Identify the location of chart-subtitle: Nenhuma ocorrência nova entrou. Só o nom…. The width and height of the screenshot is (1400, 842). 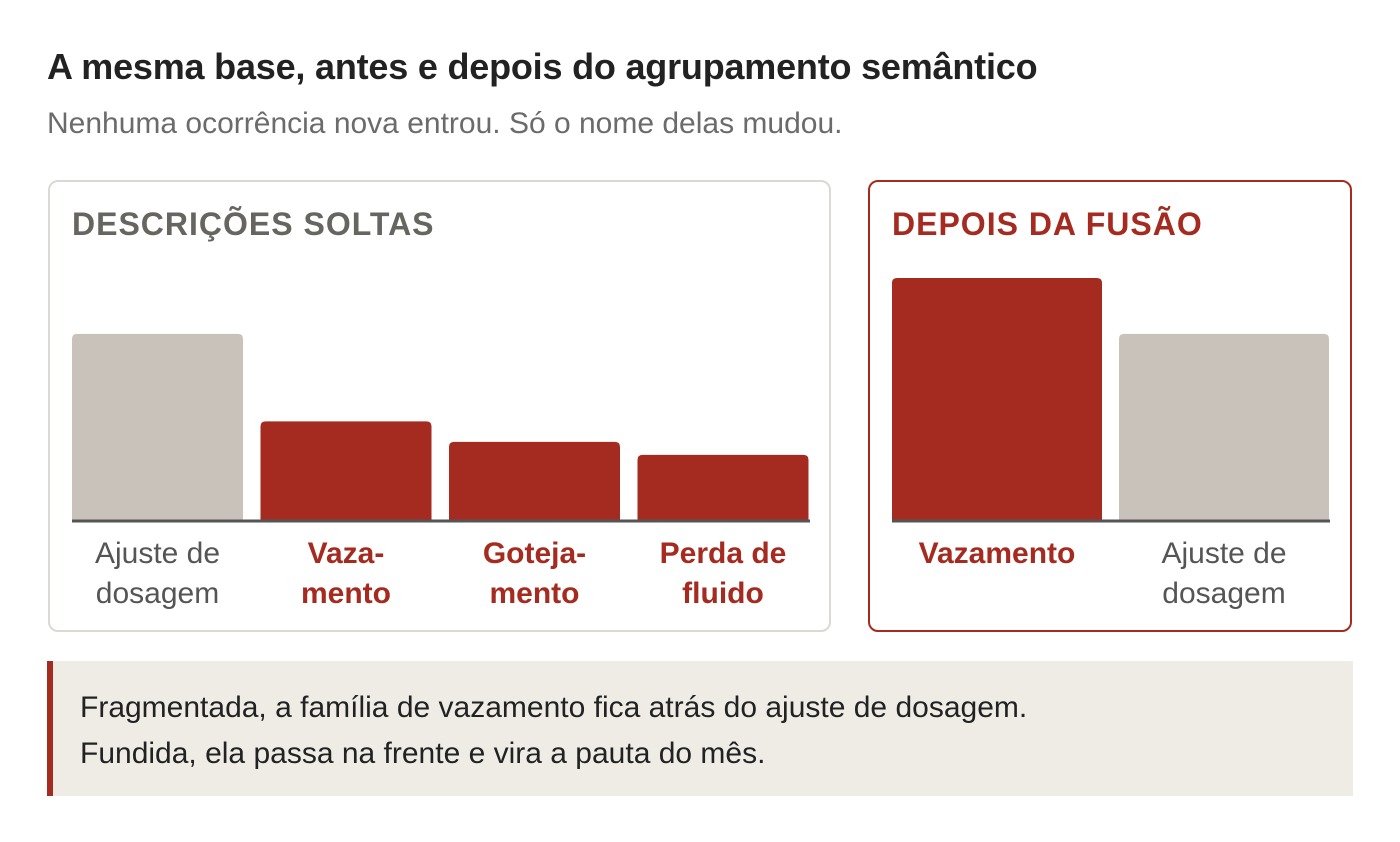
(445, 123).